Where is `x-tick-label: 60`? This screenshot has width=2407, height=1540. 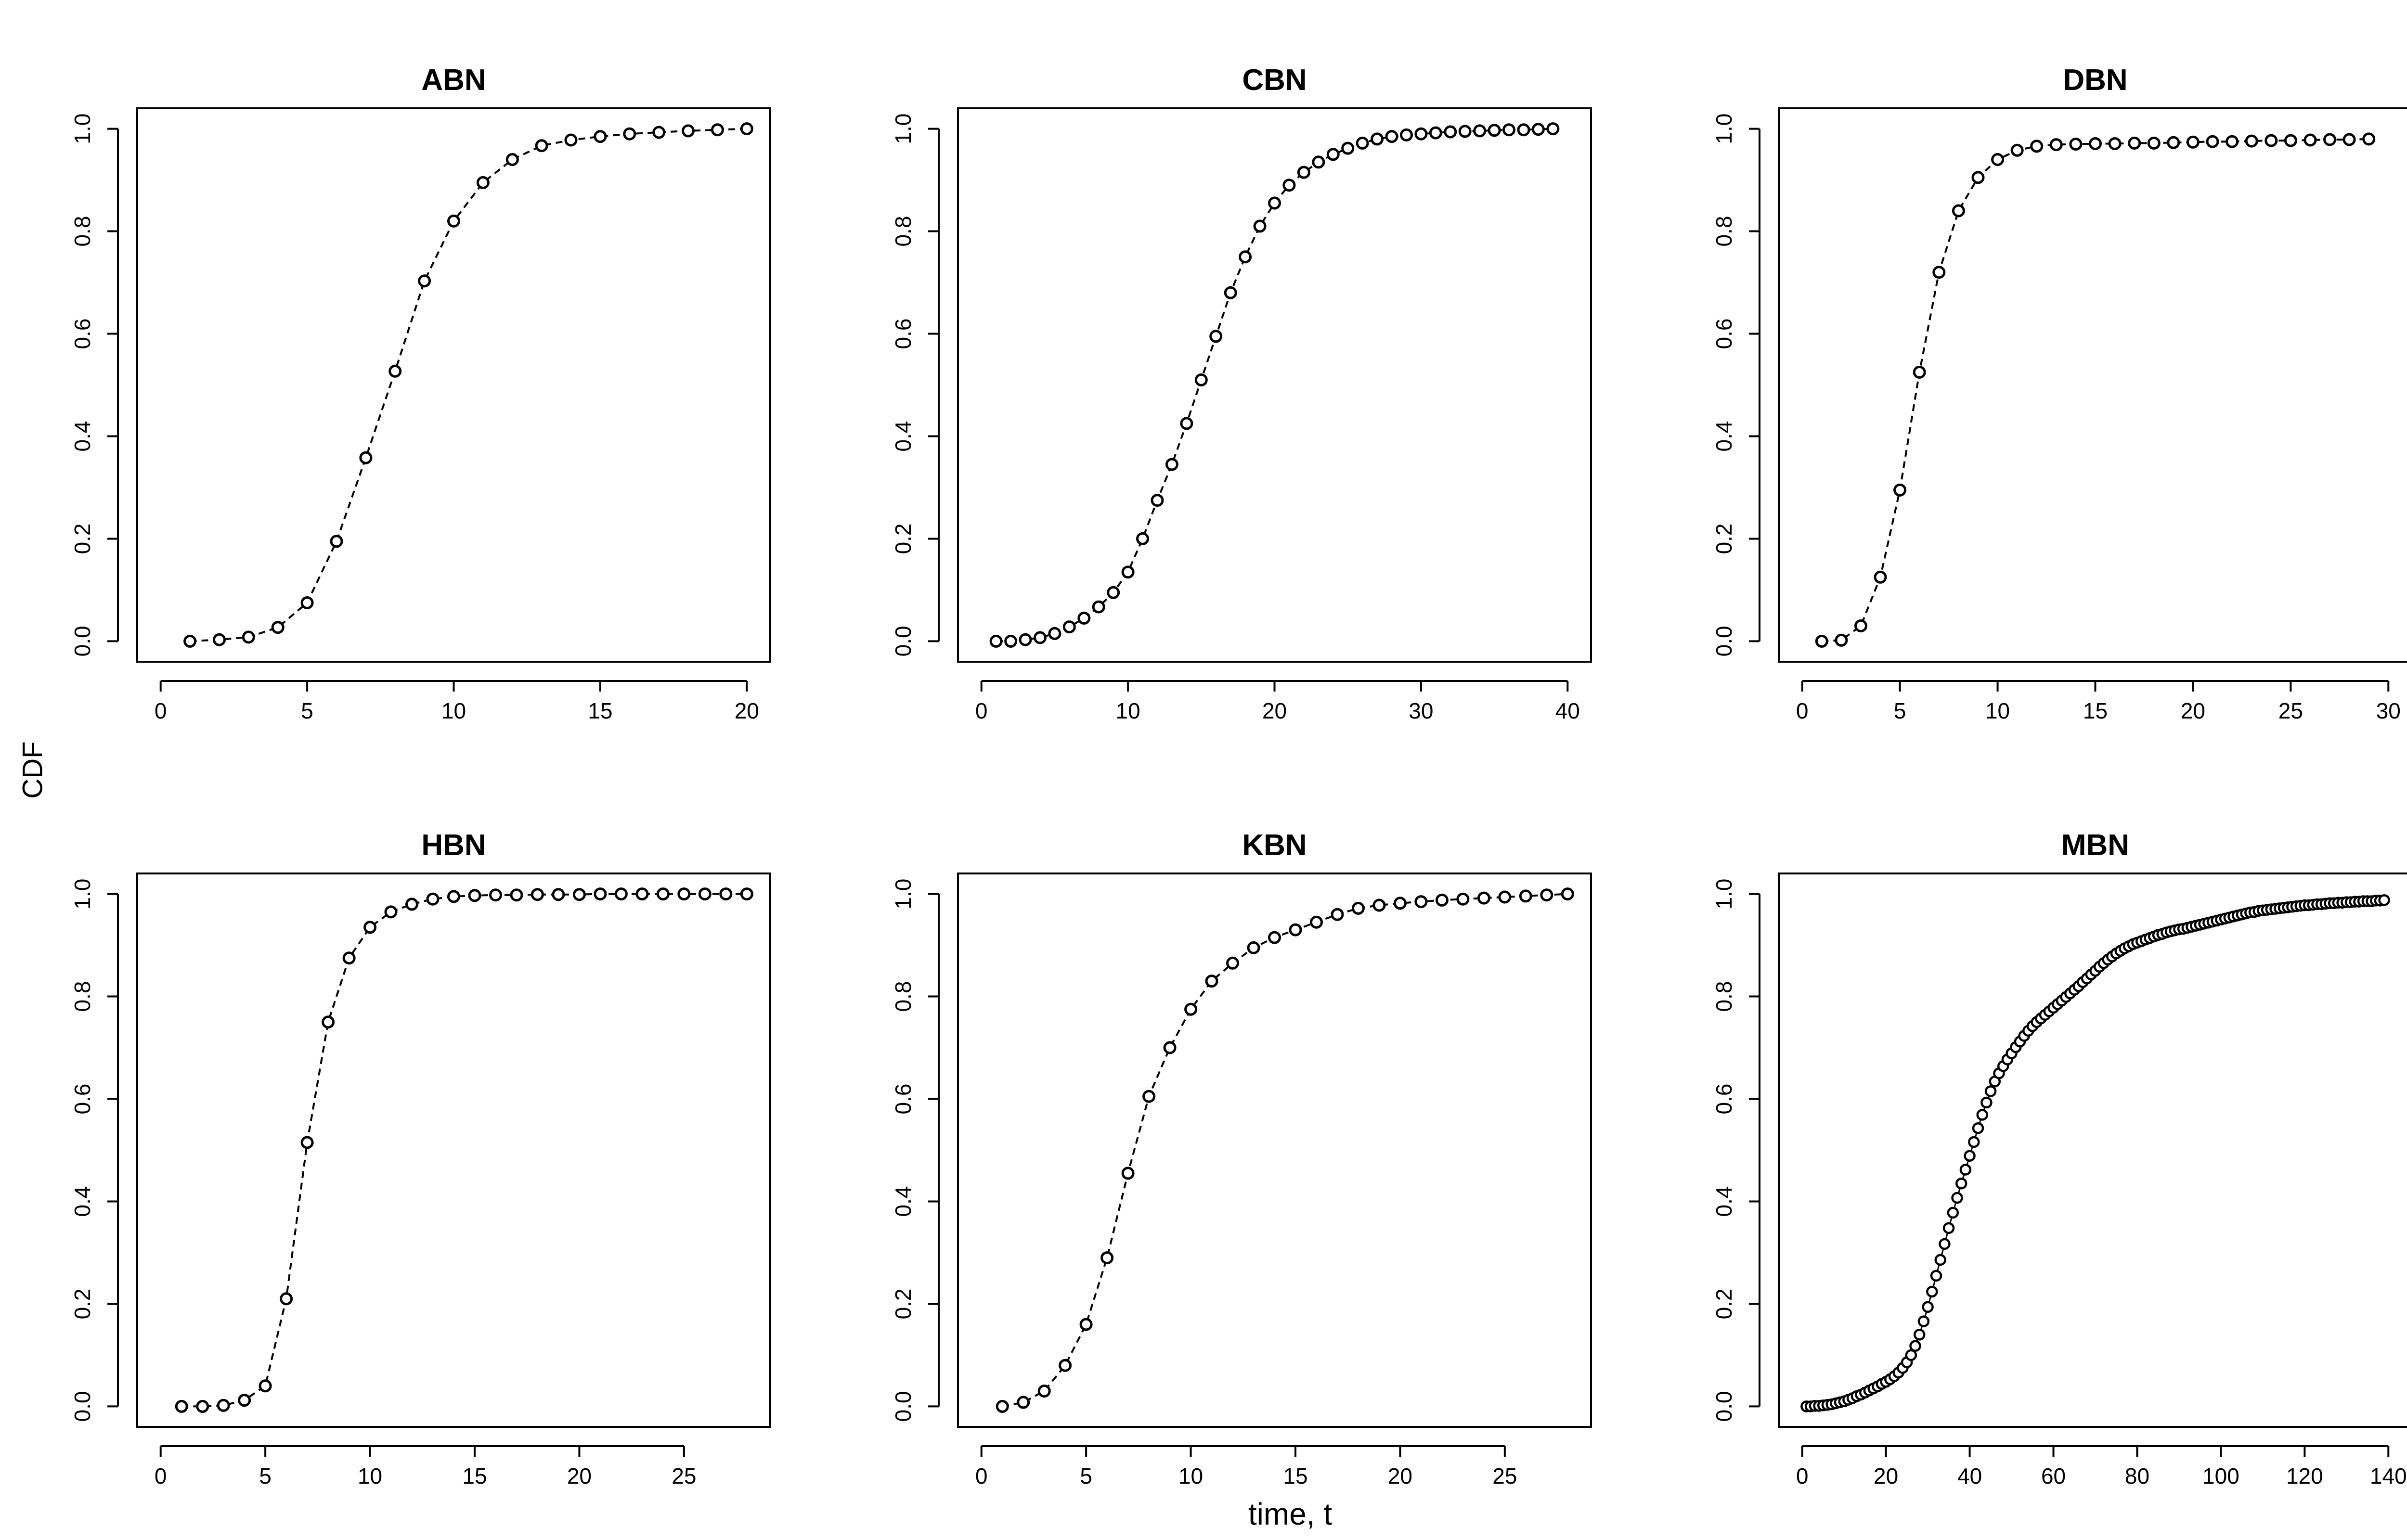
x-tick-label: 60 is located at coordinates (2053, 1476).